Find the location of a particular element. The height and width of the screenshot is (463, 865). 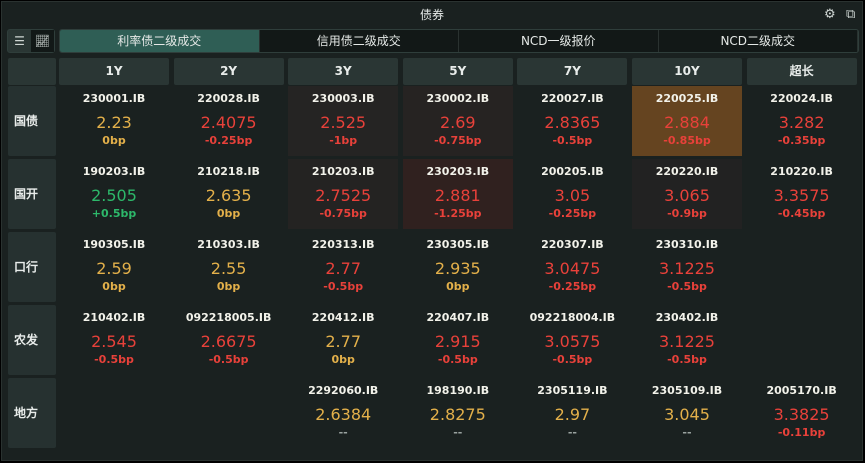

bond-cell: 230001.IB 2.23 0bp is located at coordinates (114, 121).